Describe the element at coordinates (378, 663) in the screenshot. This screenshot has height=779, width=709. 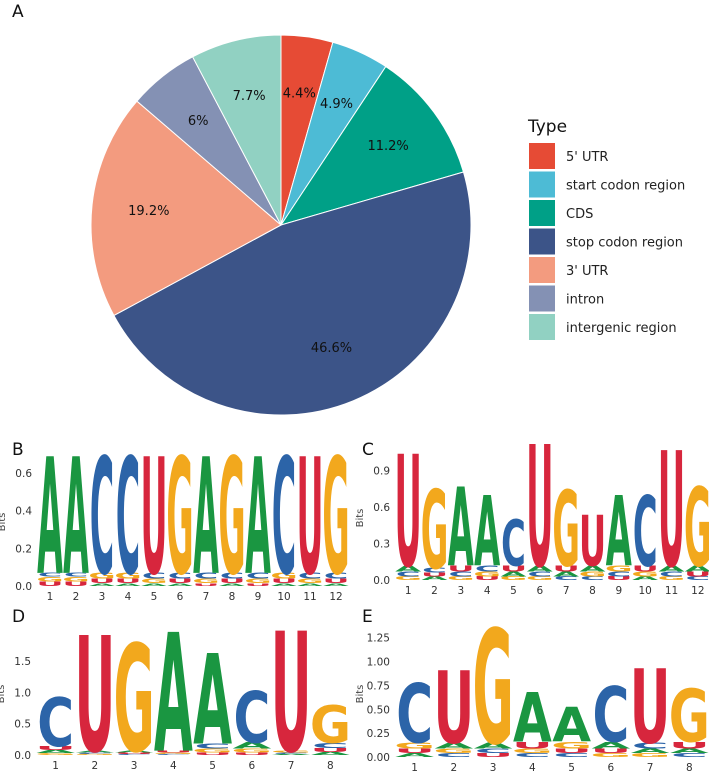
I see `y-tick-label: 1.00` at that location.